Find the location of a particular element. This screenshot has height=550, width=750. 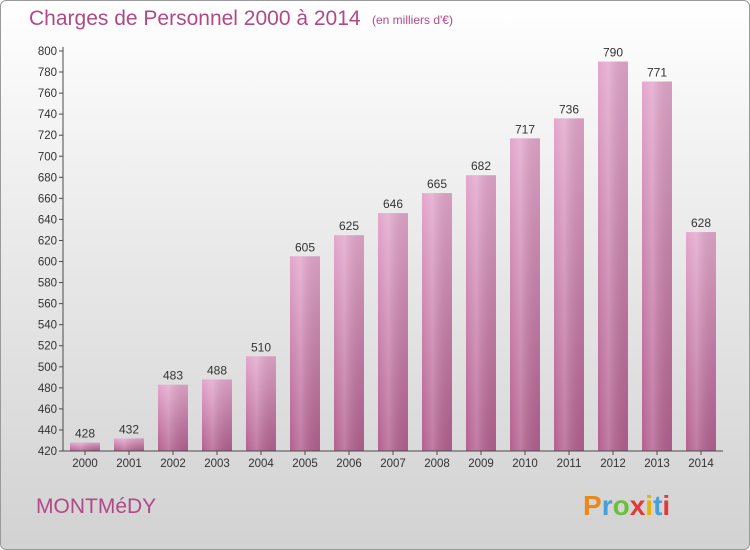

proxiti-logo: Proxiti is located at coordinates (626, 506).